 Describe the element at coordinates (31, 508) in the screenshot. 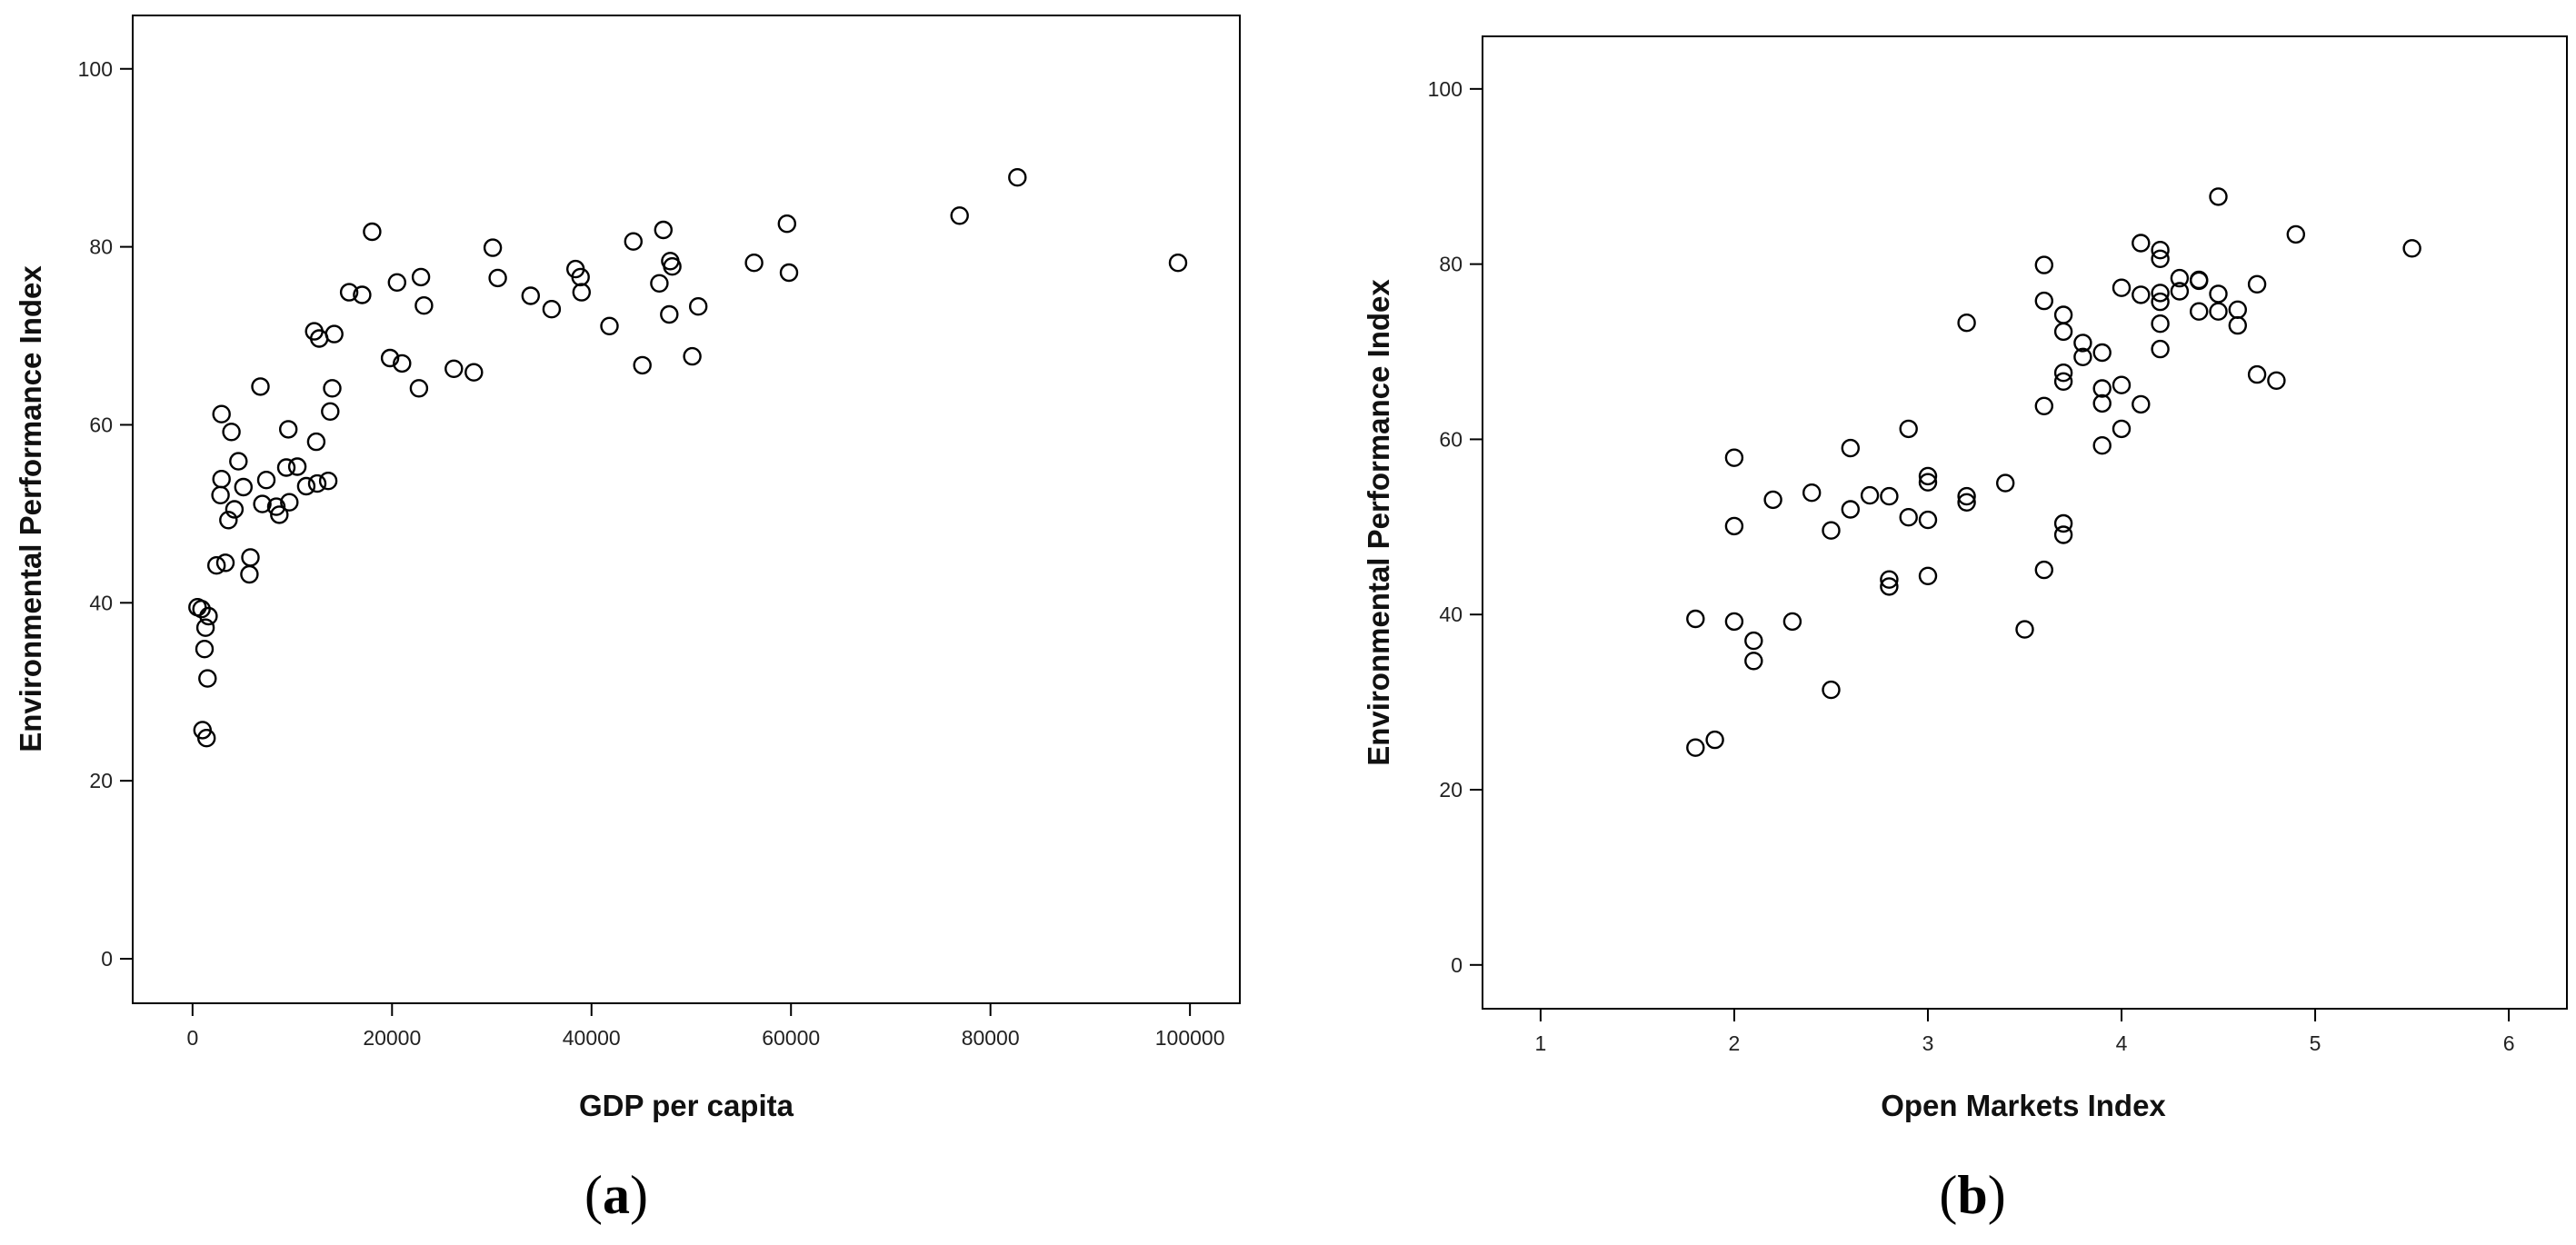

I see `panel-a-y-axis-label: Environmental Performance Index` at that location.